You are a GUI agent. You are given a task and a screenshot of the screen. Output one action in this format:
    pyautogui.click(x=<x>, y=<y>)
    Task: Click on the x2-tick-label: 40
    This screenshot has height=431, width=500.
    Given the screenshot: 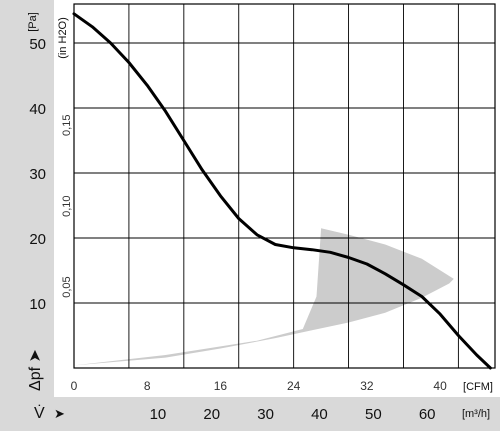 What is the action you would take?
    pyautogui.click(x=319, y=414)
    